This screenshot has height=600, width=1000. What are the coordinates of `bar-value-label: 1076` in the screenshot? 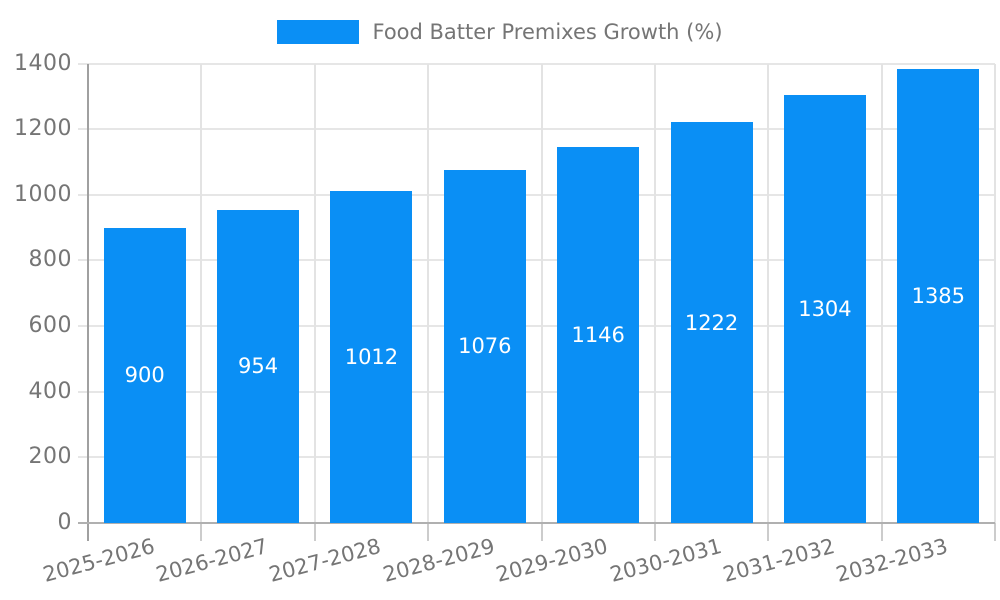 It's located at (485, 346).